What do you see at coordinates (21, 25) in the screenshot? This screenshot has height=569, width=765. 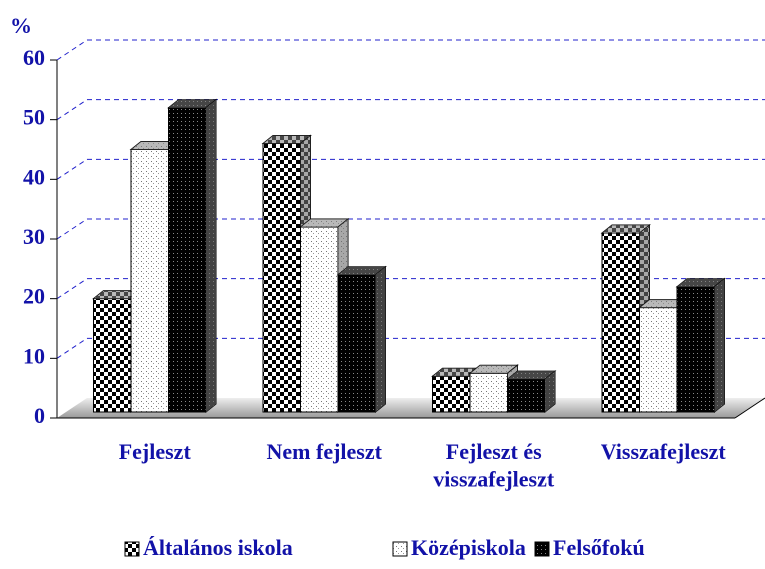 I see `y-axis-label: %` at bounding box center [21, 25].